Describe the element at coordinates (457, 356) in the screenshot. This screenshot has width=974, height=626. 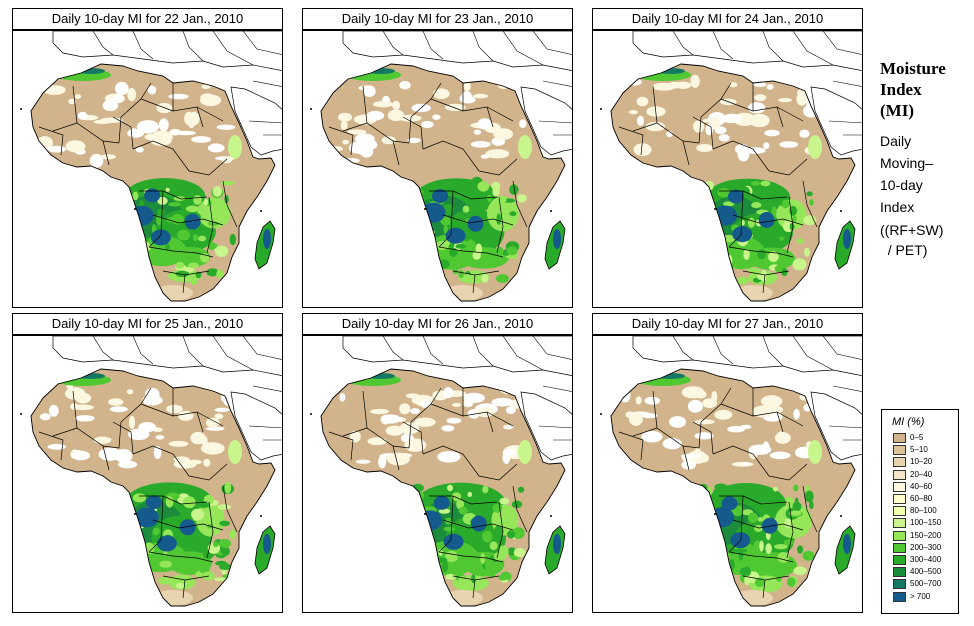
I see `europe-outline` at that location.